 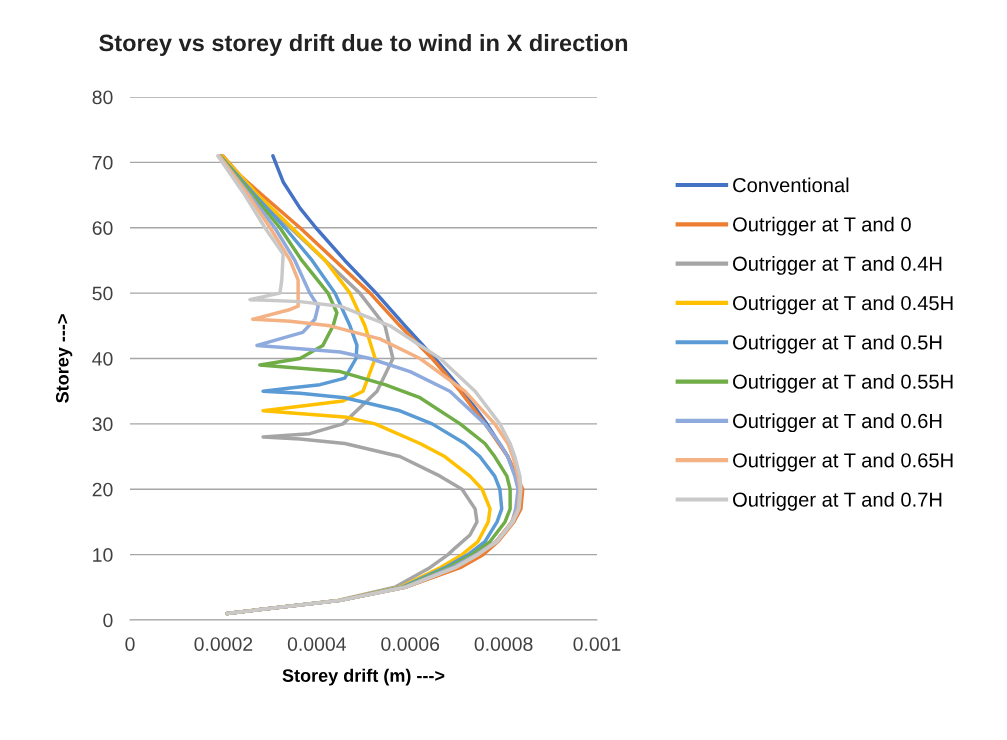 What do you see at coordinates (791, 185) in the screenshot?
I see `legend-label: Conventional` at bounding box center [791, 185].